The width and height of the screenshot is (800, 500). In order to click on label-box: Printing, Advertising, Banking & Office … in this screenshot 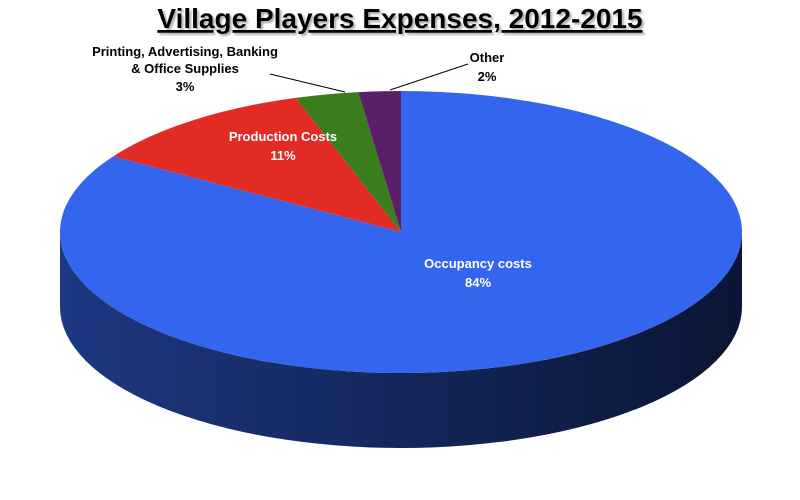, I will do `click(185, 60)`.